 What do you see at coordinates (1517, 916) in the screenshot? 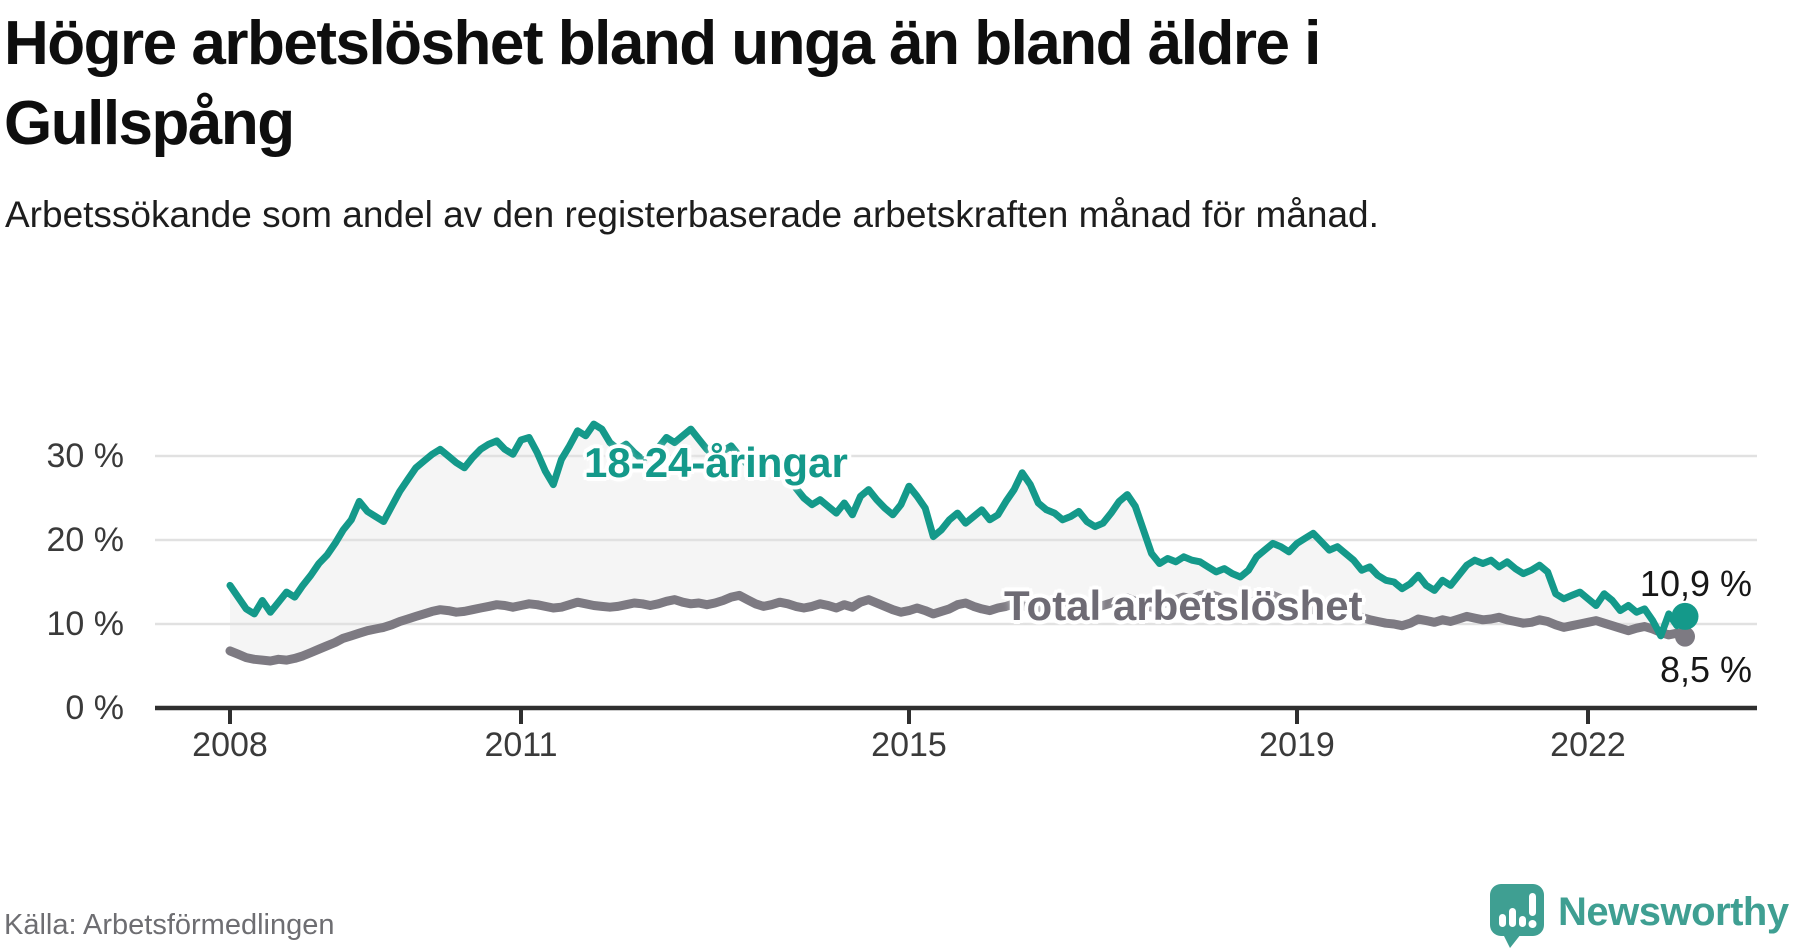
I see `chart-speech-bubble-icon` at bounding box center [1517, 916].